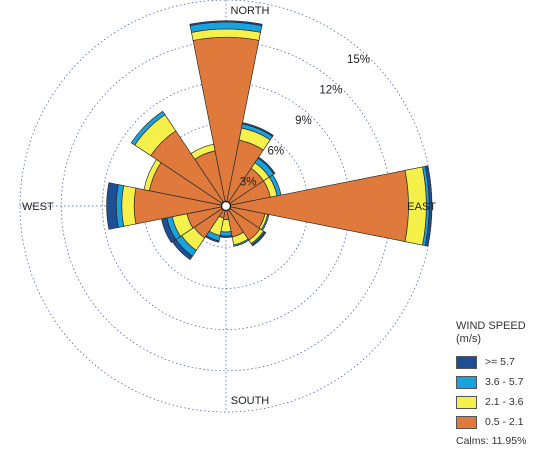 The image size is (546, 462). What do you see at coordinates (129, 206) in the screenshot?
I see `petal-w-s1` at bounding box center [129, 206].